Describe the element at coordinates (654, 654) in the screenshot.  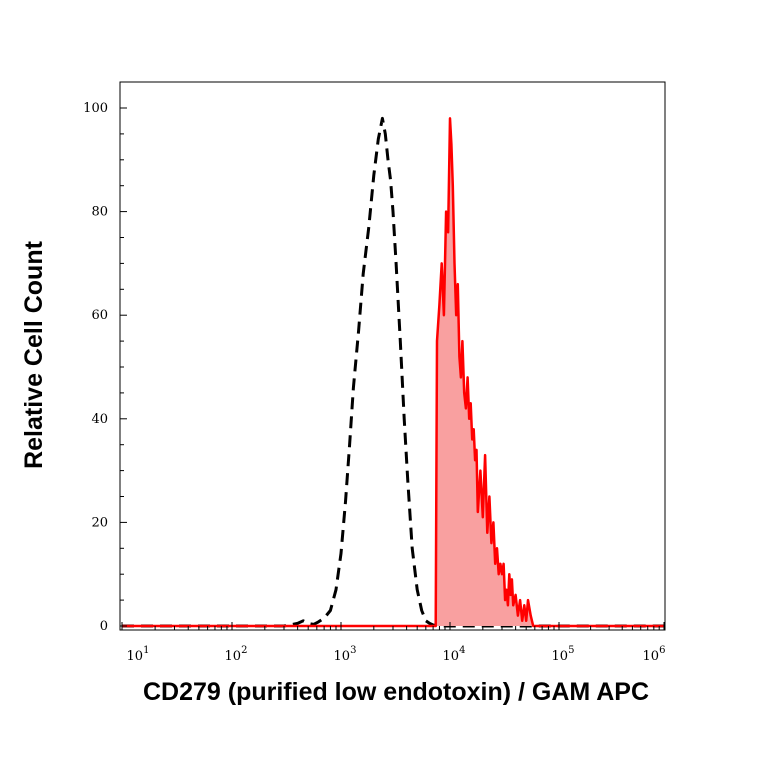
I see `x-tick-label: 10⁶` at that location.